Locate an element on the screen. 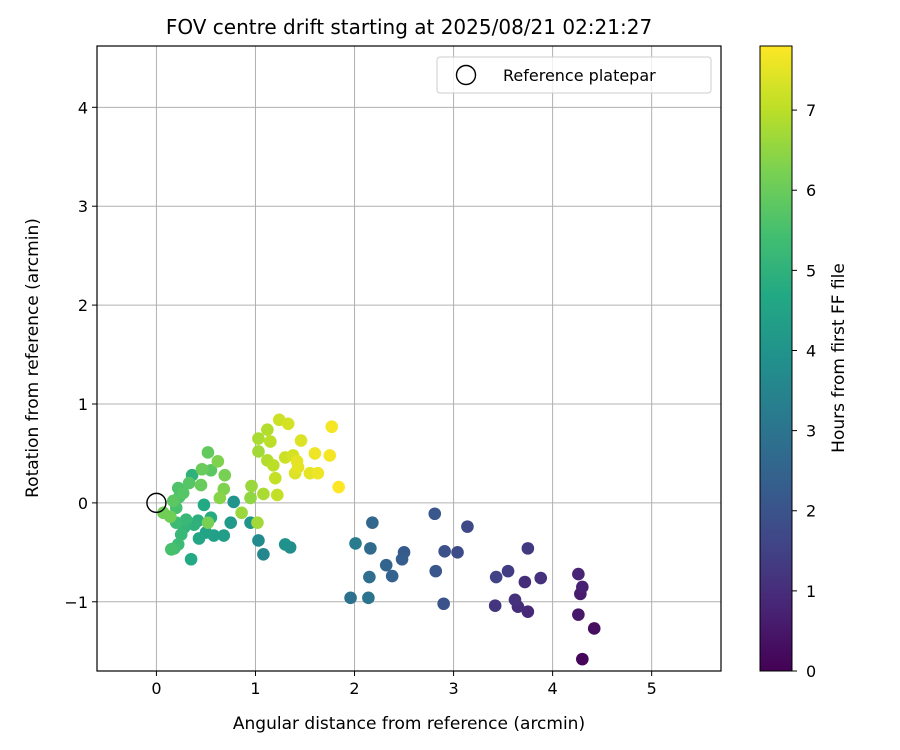 The width and height of the screenshot is (900, 750). x-tick-label: 2 is located at coordinates (354, 688).